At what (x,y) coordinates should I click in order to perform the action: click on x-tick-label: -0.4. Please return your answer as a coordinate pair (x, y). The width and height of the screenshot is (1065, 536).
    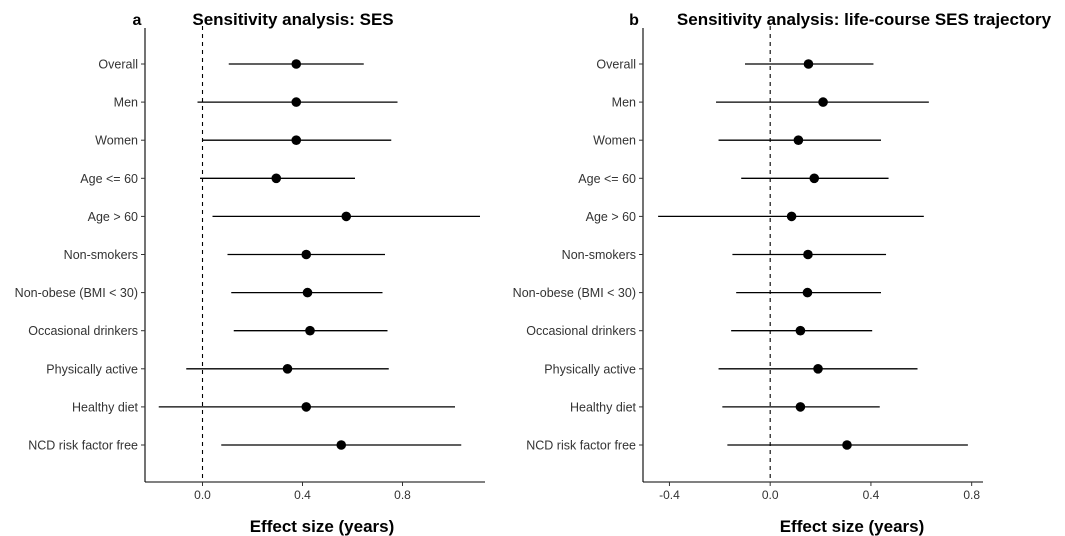
    Looking at the image, I should click on (669, 495).